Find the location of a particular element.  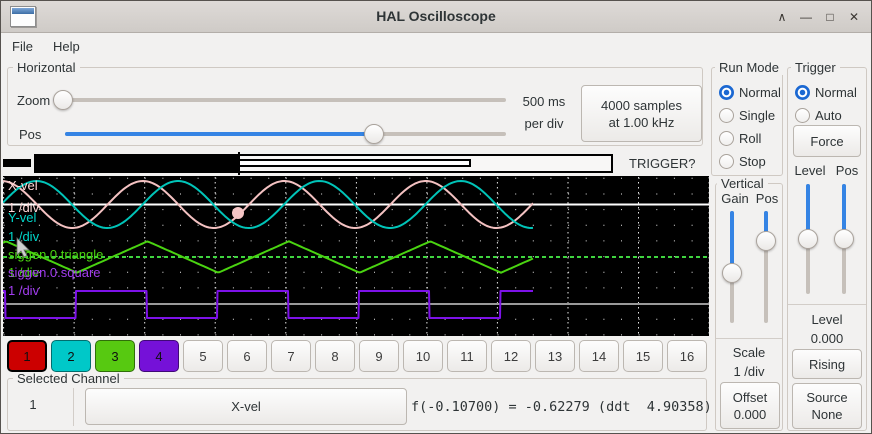

scale-value: 1 /div is located at coordinates (749, 371).